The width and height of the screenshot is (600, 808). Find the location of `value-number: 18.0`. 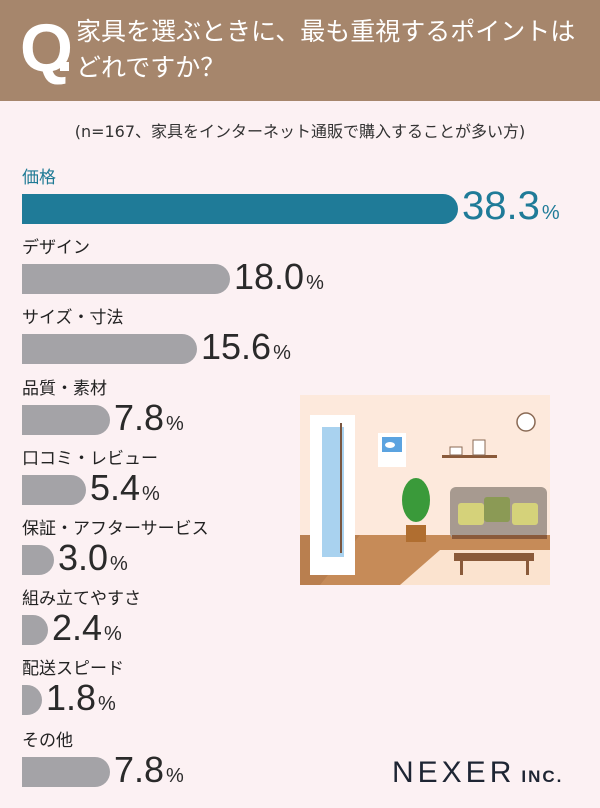

value-number: 18.0 is located at coordinates (269, 276).